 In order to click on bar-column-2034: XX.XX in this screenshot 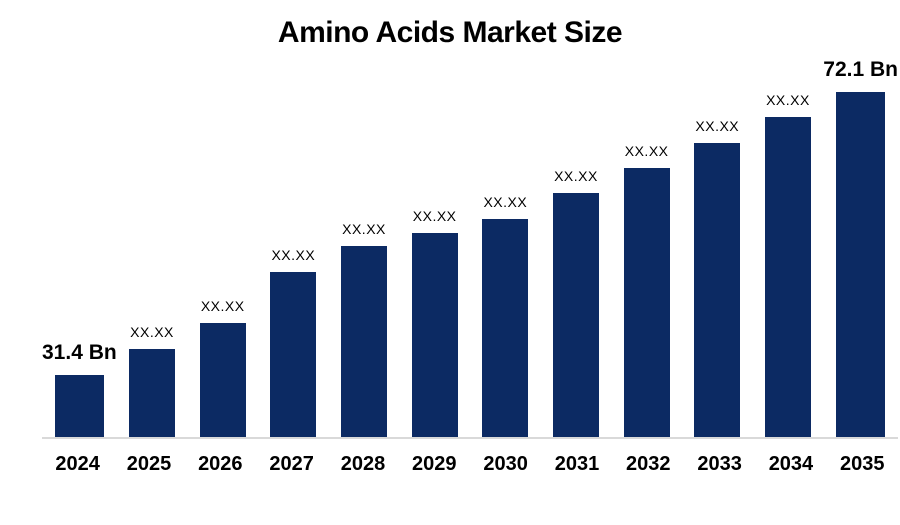, I will do `click(788, 218)`.